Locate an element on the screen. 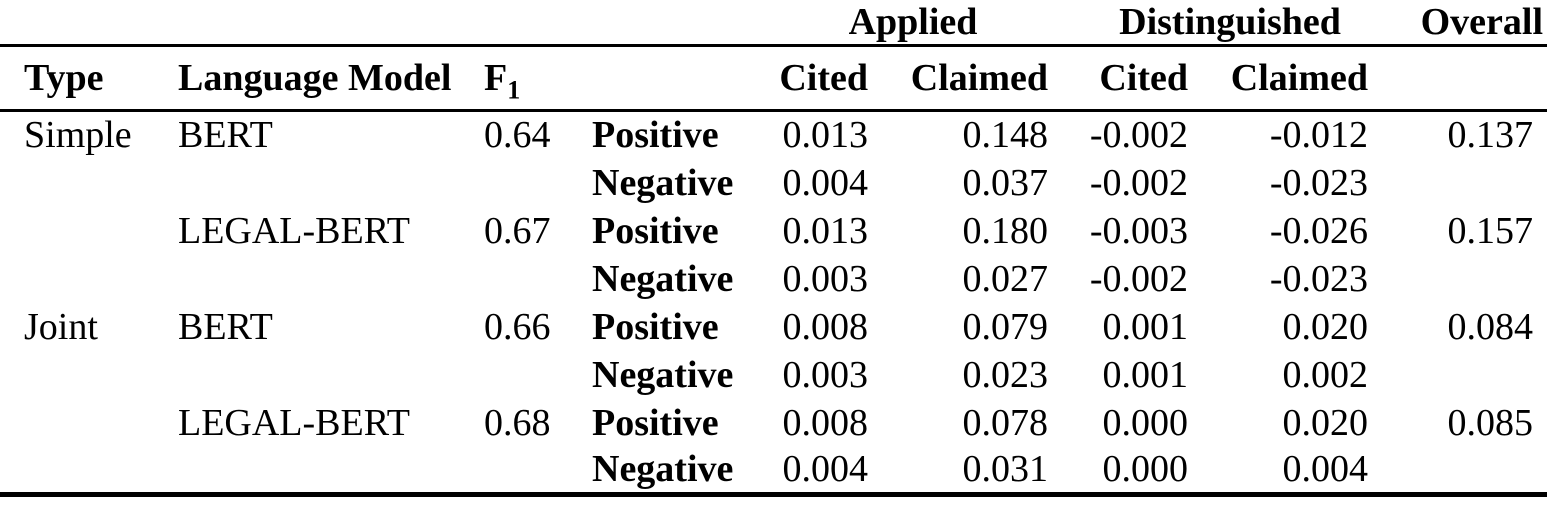 This screenshot has height=516, width=1547. cell-overall: 0.157 is located at coordinates (1490, 230).